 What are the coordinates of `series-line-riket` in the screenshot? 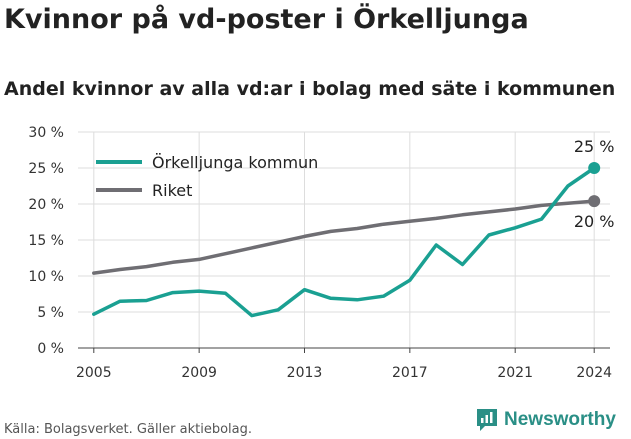 It's located at (344, 237).